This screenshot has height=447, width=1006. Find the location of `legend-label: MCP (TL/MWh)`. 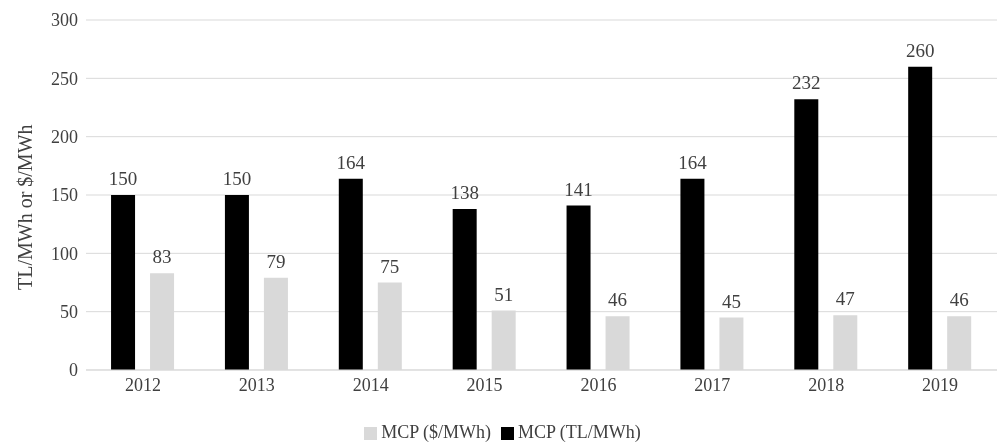

legend-label: MCP (TL/MWh) is located at coordinates (579, 432).